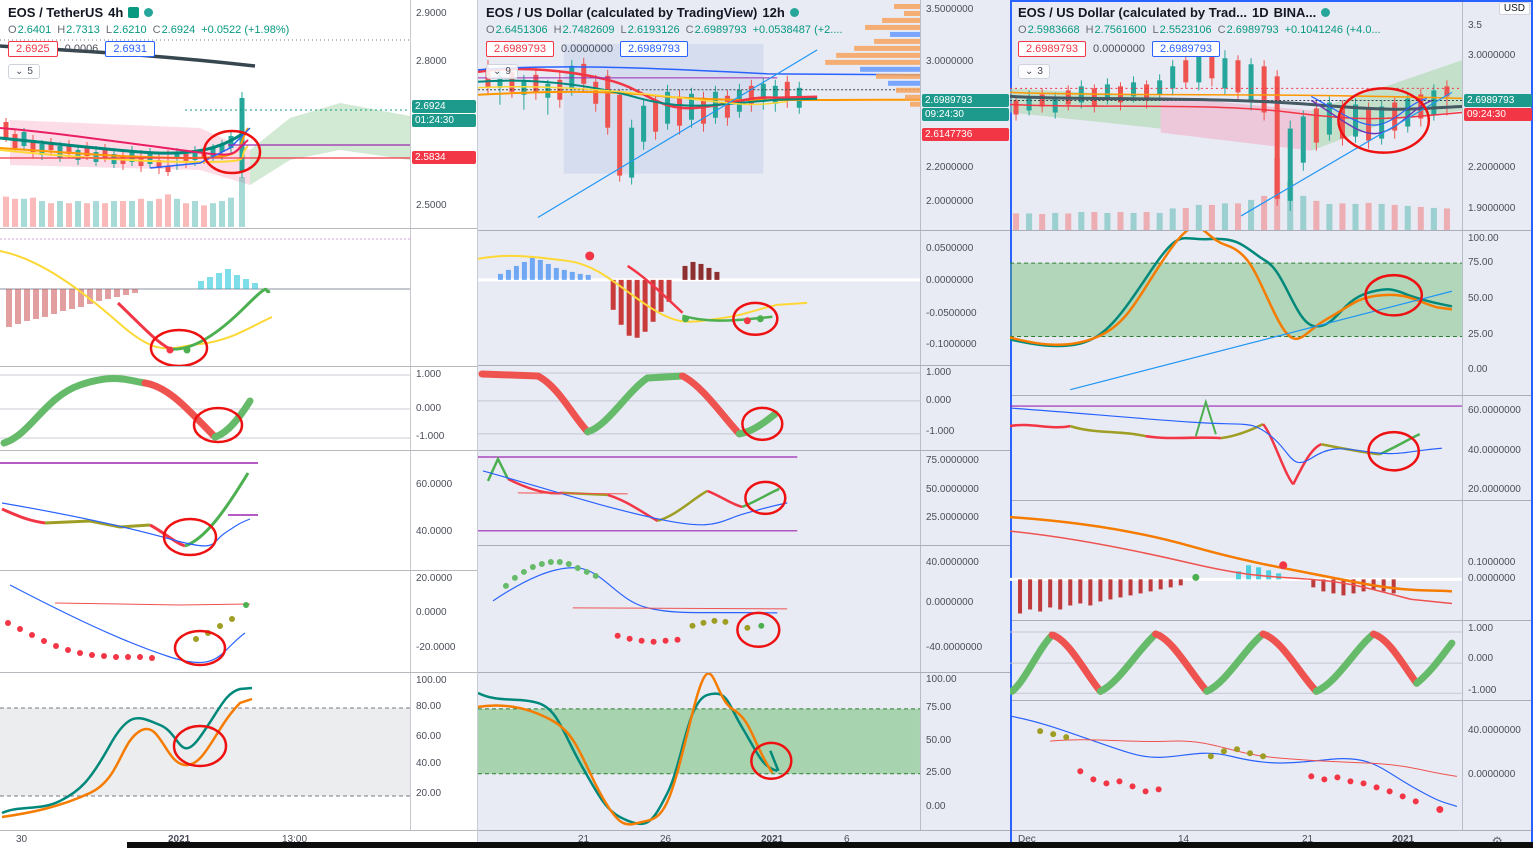 Image resolution: width=1533 pixels, height=850 pixels. Describe the element at coordinates (1497, 560) in the screenshot. I see `macd-axis: 0.1000000 0.0000000` at that location.